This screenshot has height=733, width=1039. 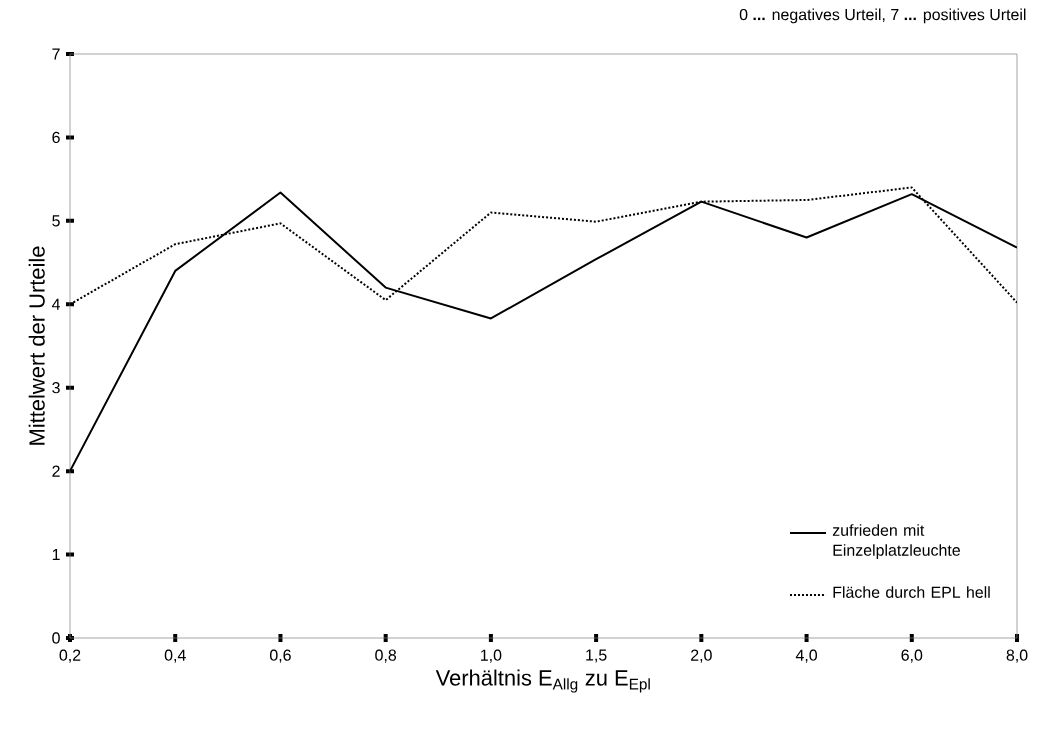 I want to click on x-tick-label: 2,0, so click(x=701, y=656).